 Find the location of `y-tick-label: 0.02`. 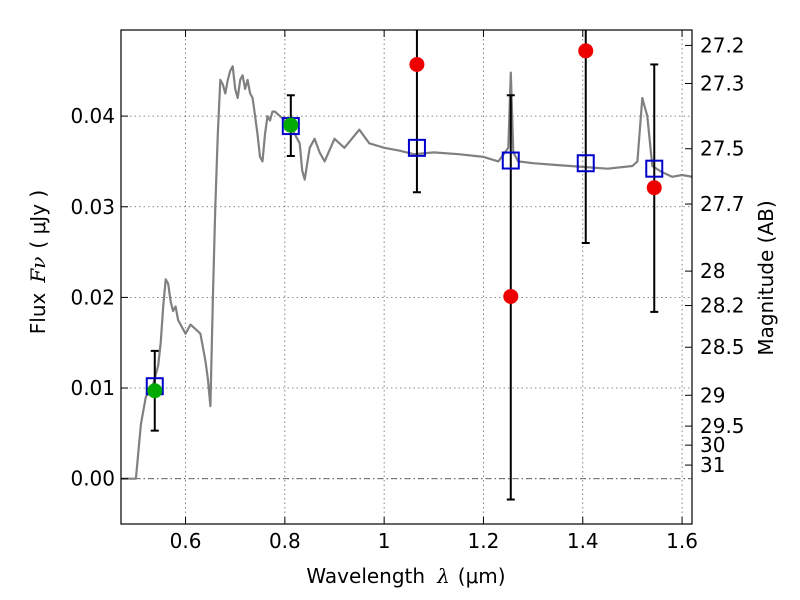

y-tick-label: 0.02 is located at coordinates (92, 297).